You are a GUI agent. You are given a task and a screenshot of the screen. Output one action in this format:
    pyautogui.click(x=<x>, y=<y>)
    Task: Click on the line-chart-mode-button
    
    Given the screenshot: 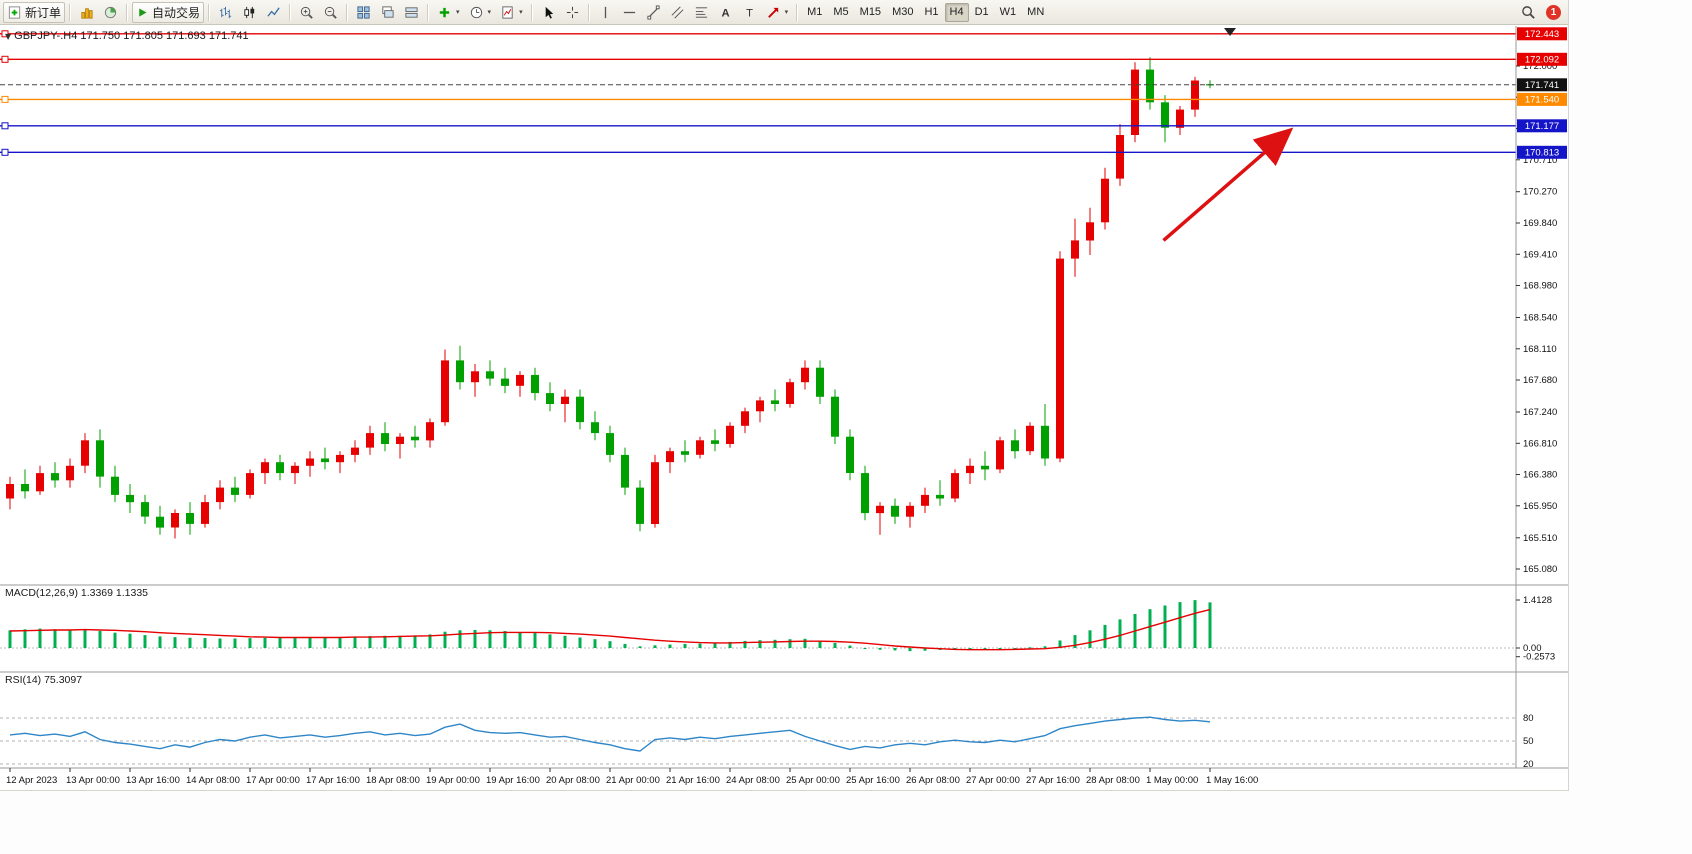 What is the action you would take?
    pyautogui.click(x=273, y=12)
    